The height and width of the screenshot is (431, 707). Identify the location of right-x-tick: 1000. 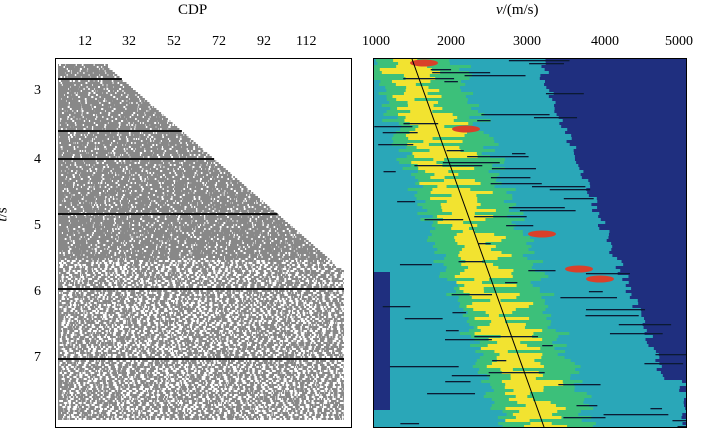
(376, 41).